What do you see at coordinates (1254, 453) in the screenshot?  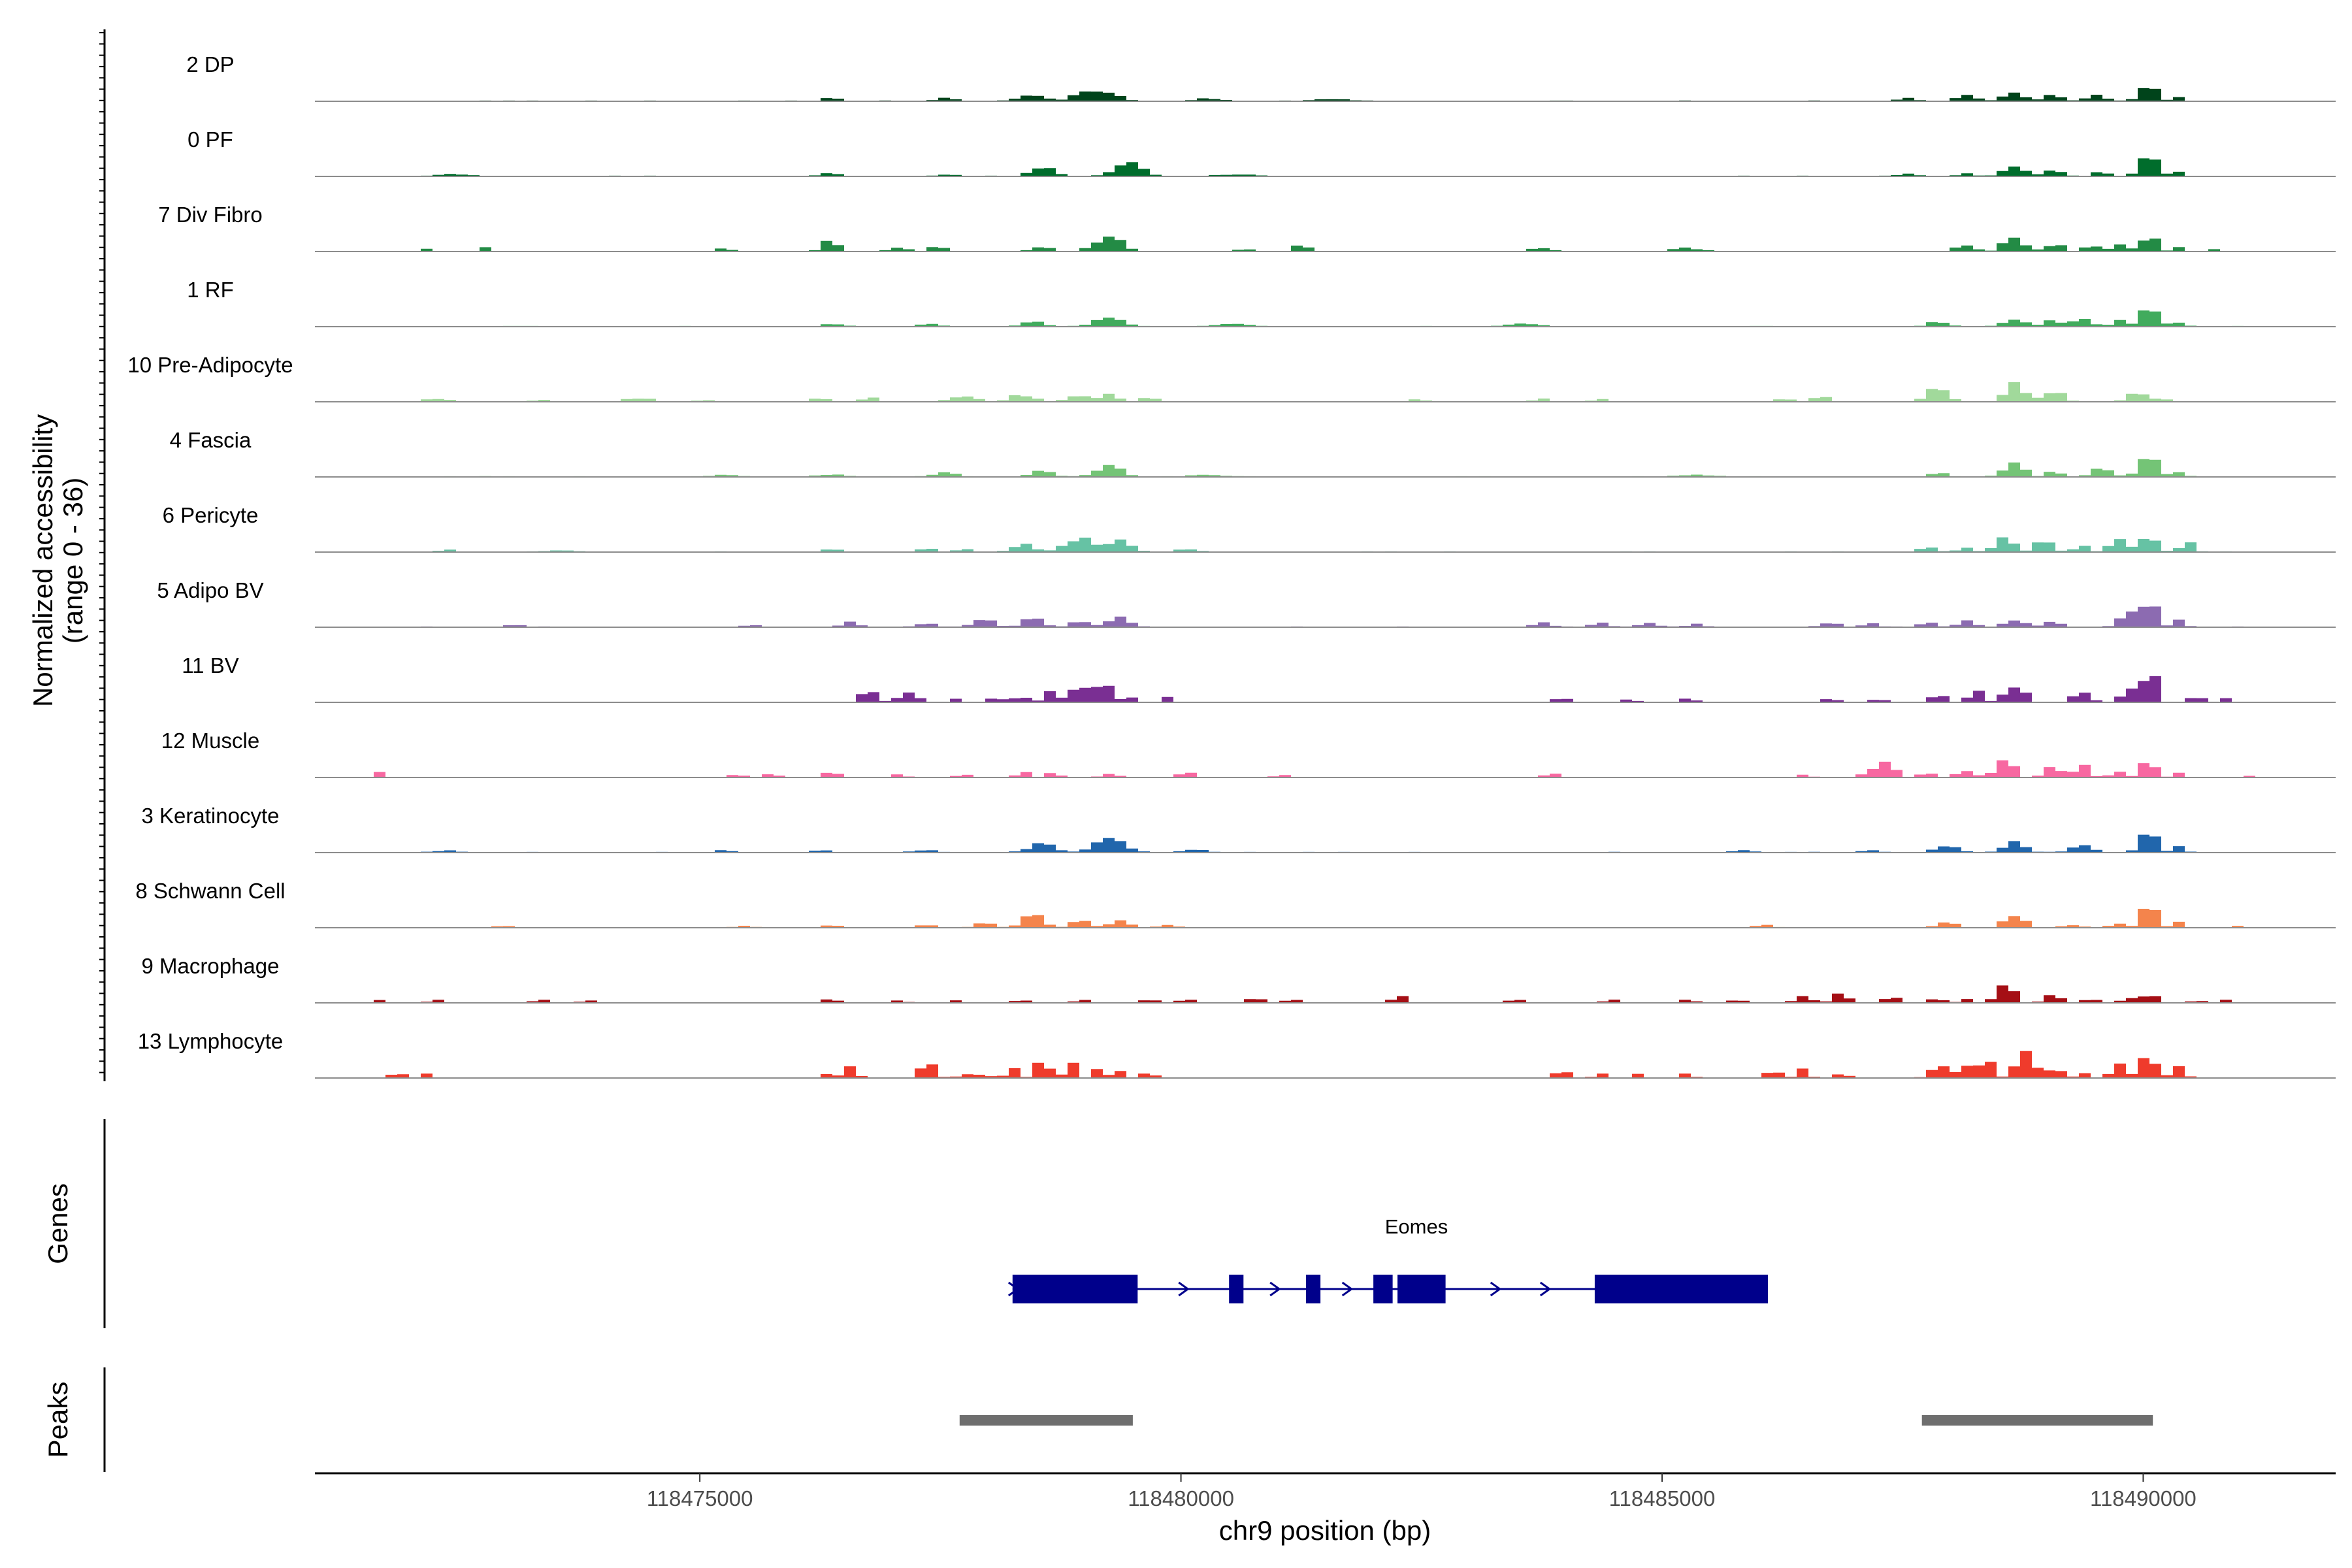 I see `track-6: 4 Fascia` at bounding box center [1254, 453].